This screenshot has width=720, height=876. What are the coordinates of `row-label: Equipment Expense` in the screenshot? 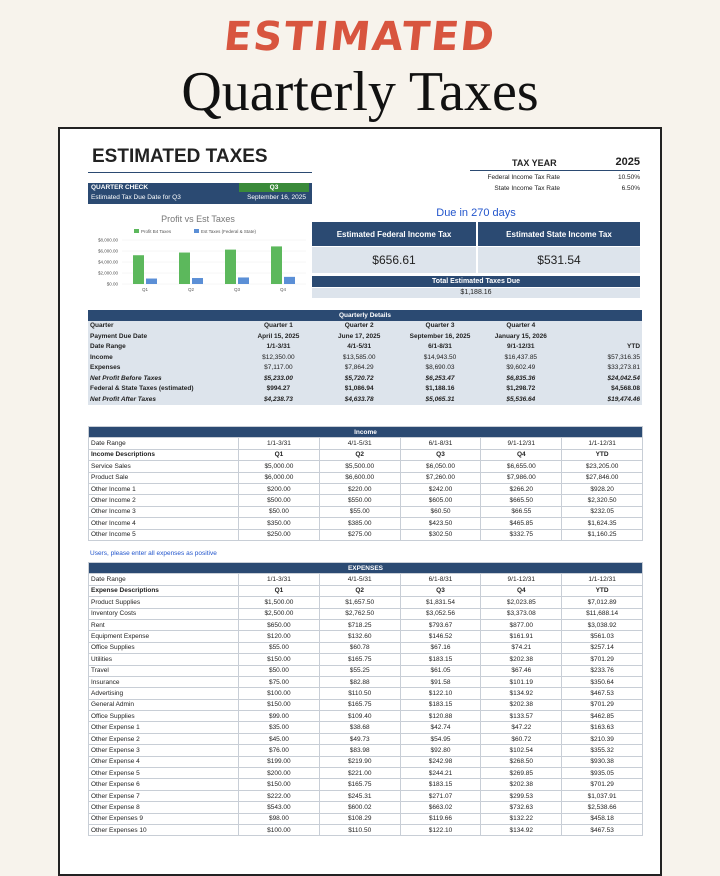 It's located at (163, 636).